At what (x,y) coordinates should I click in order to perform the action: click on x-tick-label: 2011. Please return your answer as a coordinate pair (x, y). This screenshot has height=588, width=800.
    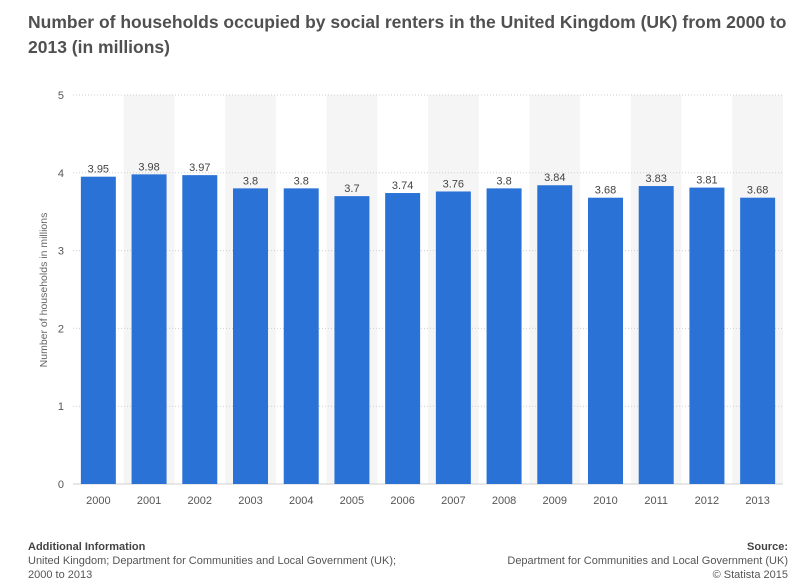
    Looking at the image, I should click on (656, 501).